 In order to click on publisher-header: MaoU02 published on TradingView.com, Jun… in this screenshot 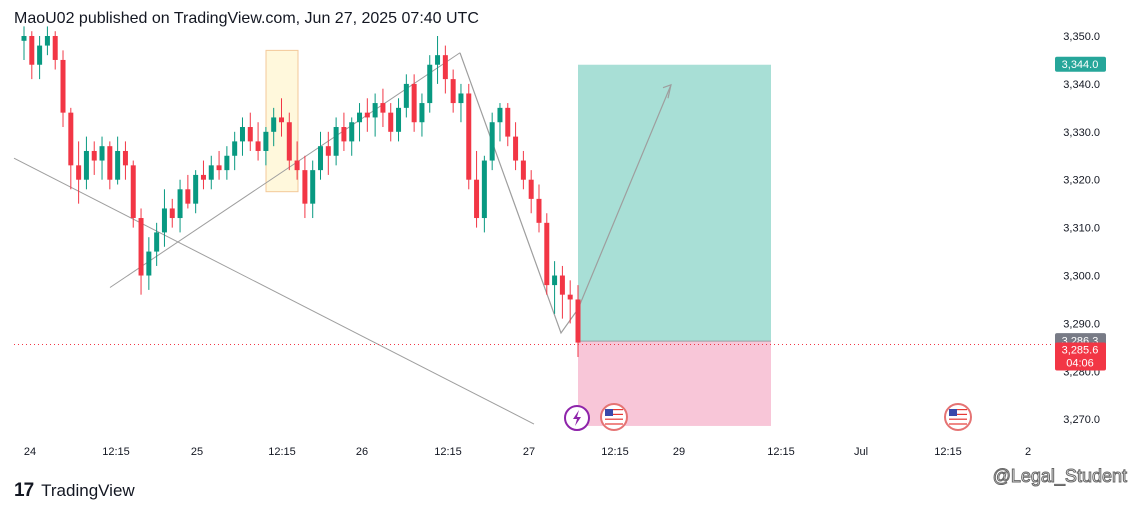, I will do `click(246, 18)`.